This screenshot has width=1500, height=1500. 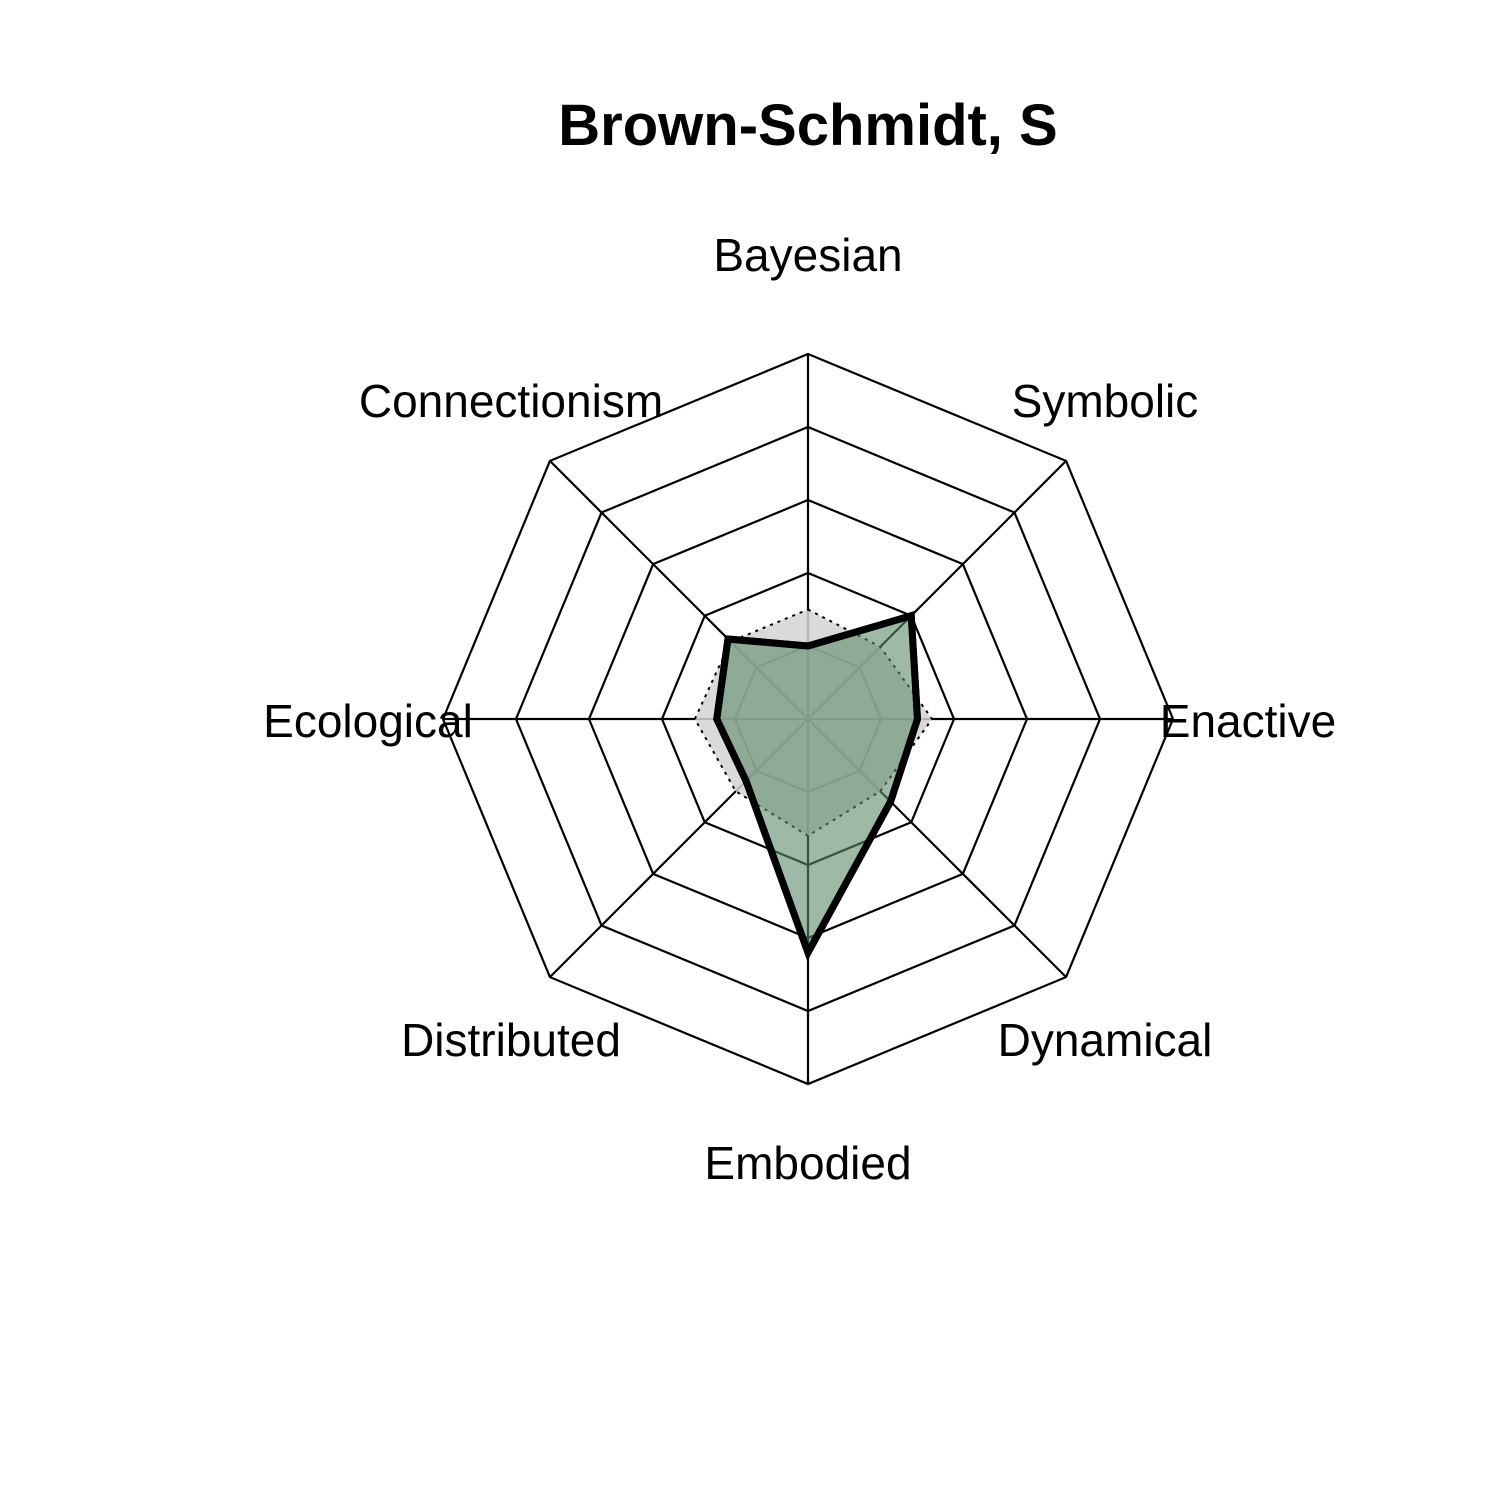 What do you see at coordinates (511, 1040) in the screenshot?
I see `axis-label-distributed: Distributed` at bounding box center [511, 1040].